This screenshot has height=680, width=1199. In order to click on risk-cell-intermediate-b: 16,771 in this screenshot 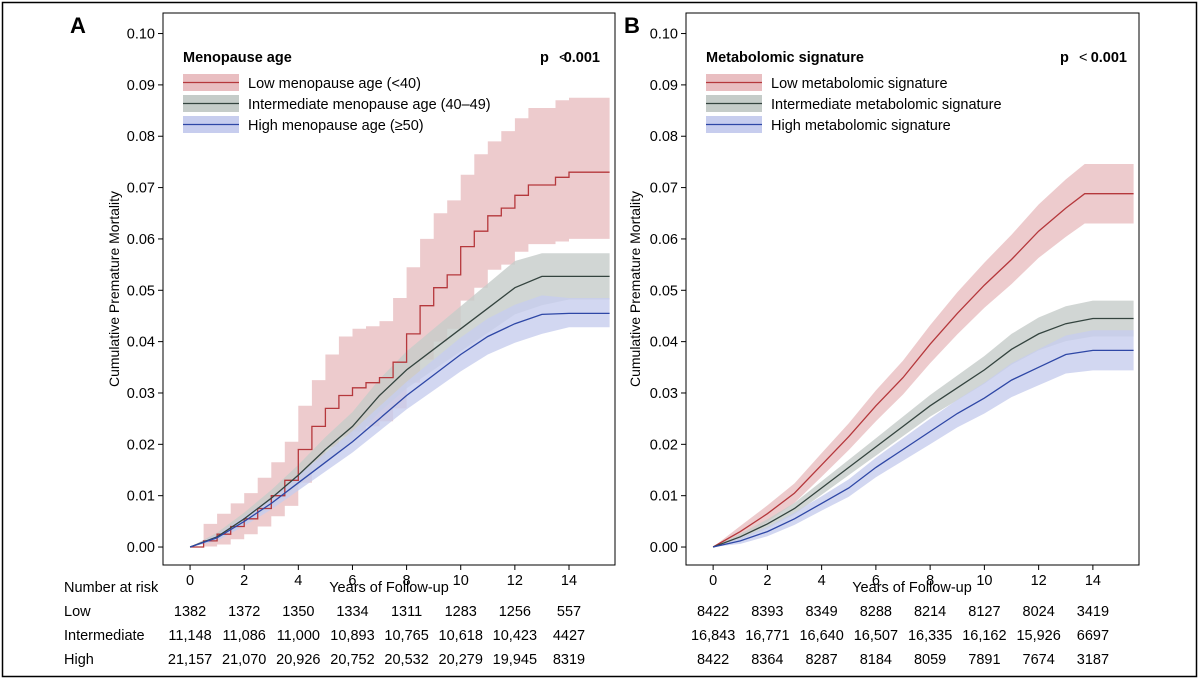, I will do `click(767, 636)`.